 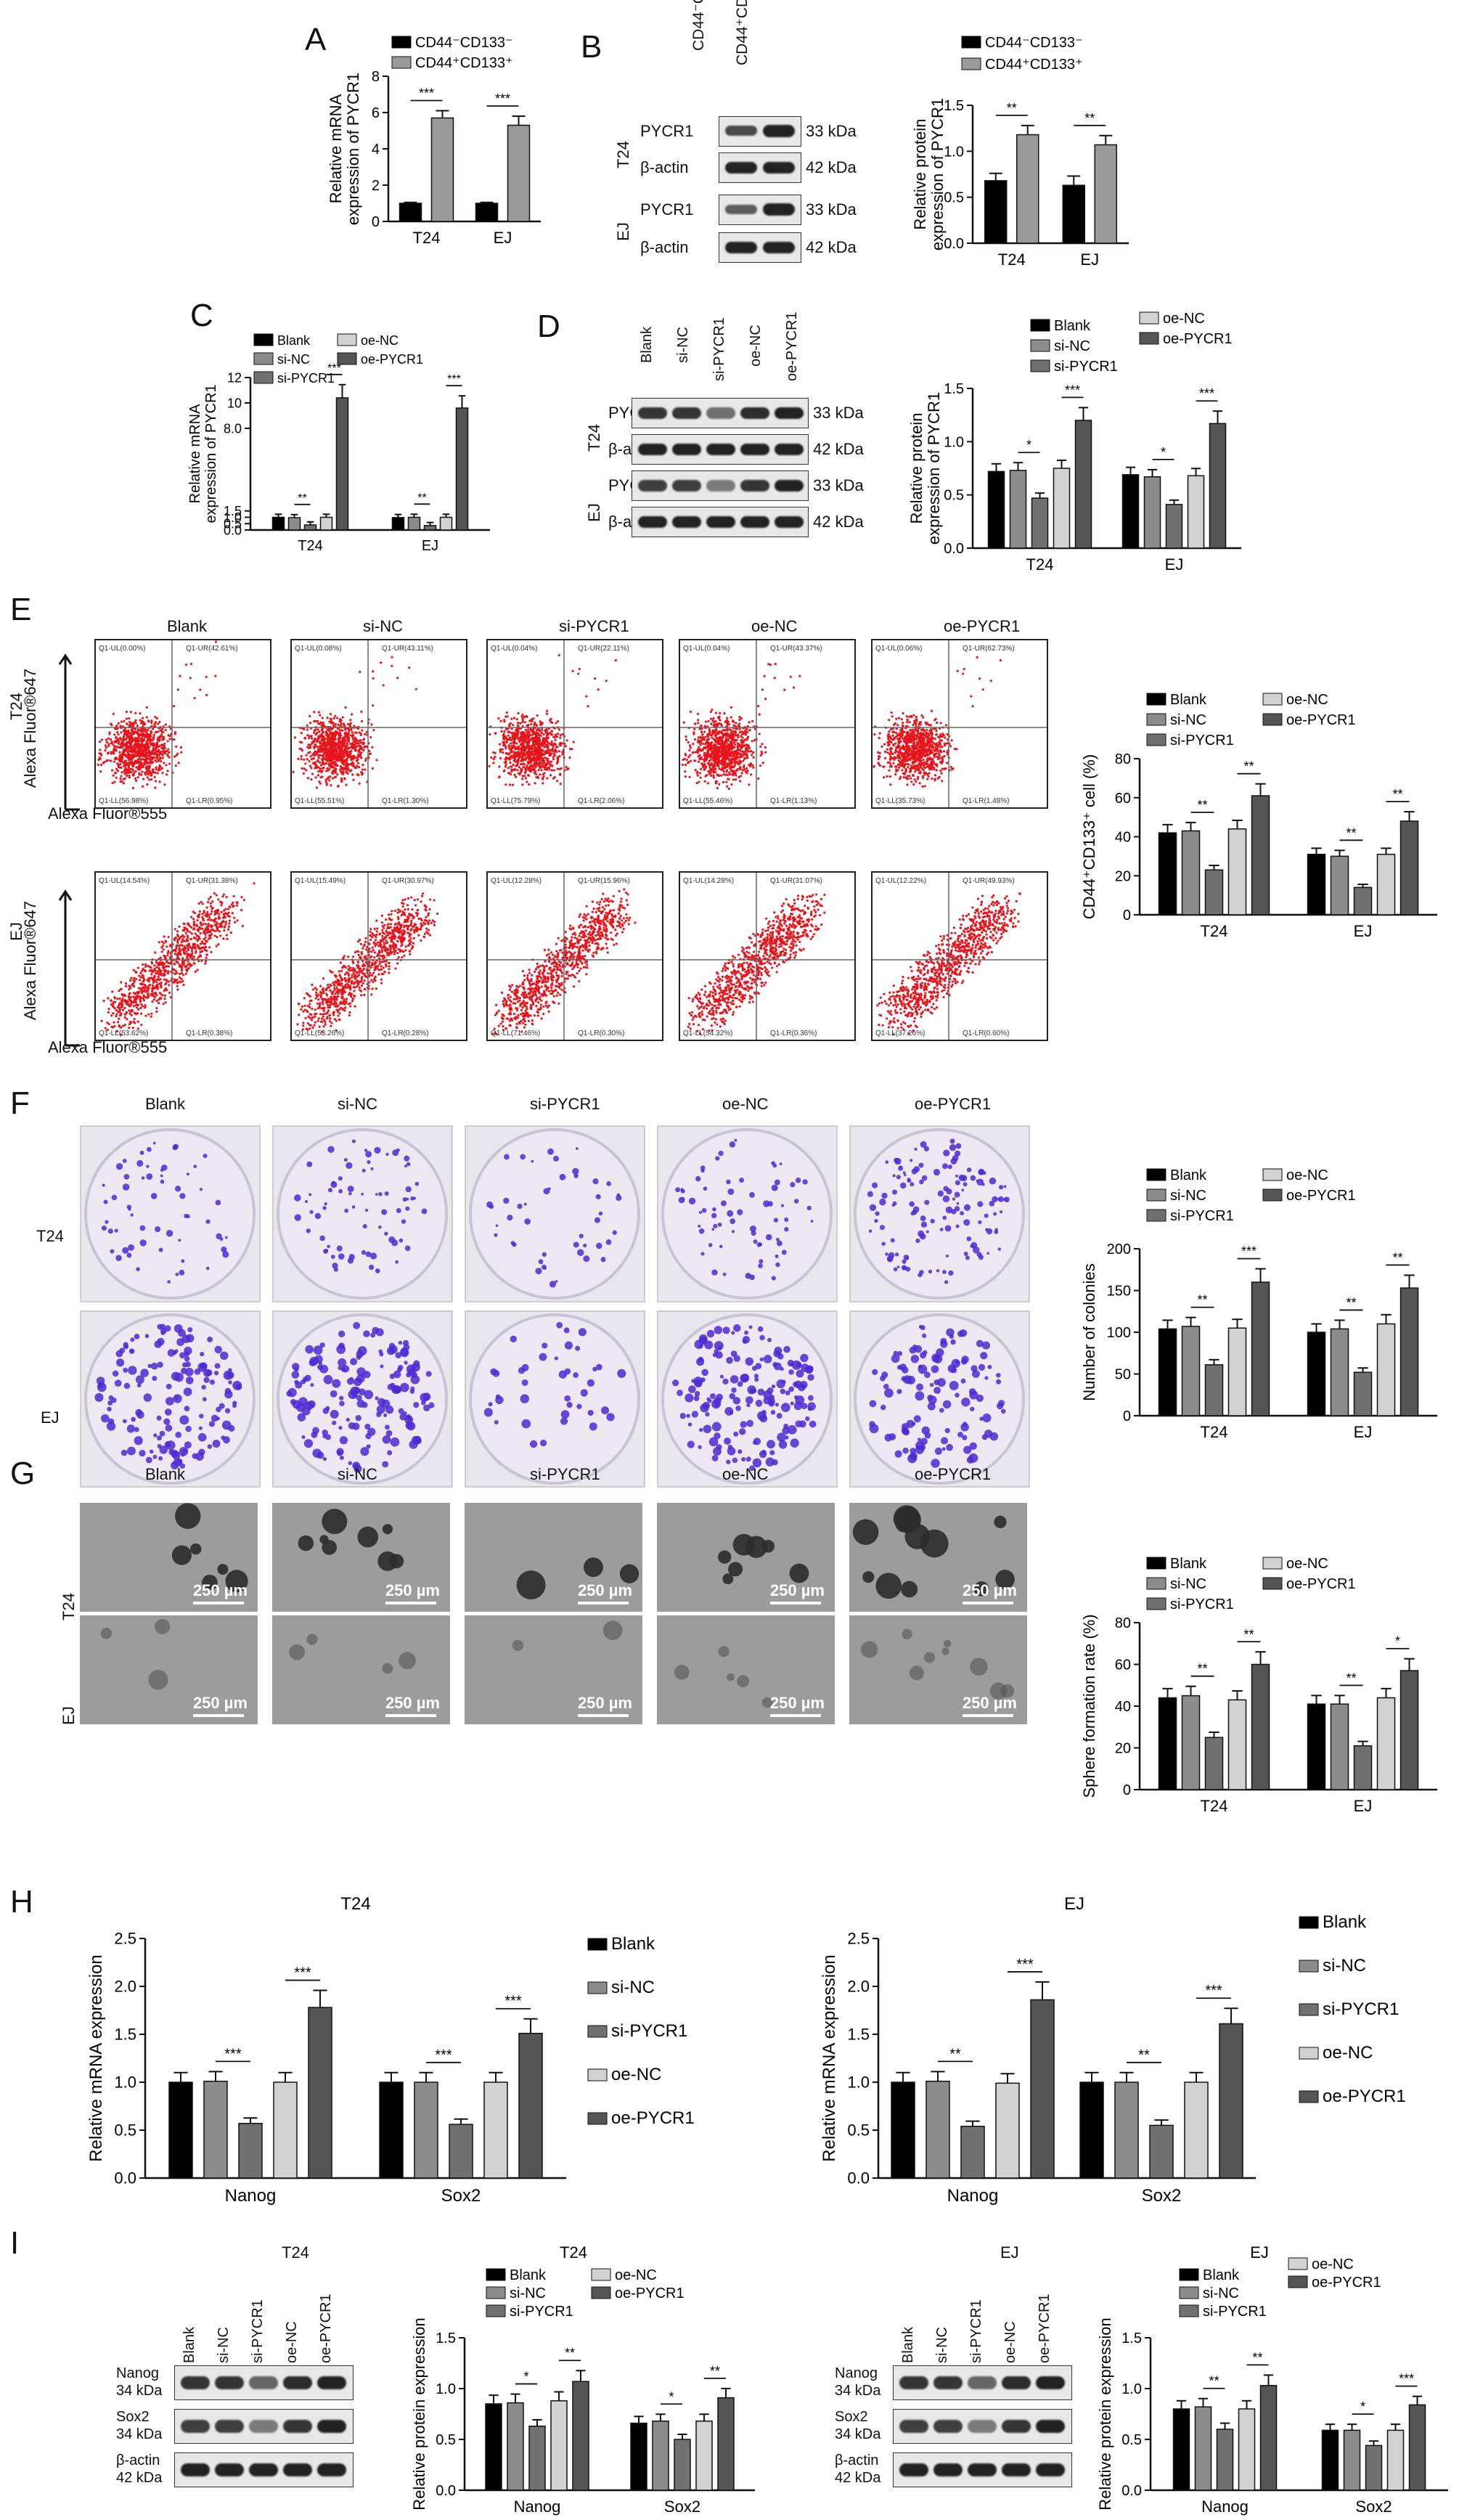 I want to click on legend-swatch, so click(x=1273, y=1195).